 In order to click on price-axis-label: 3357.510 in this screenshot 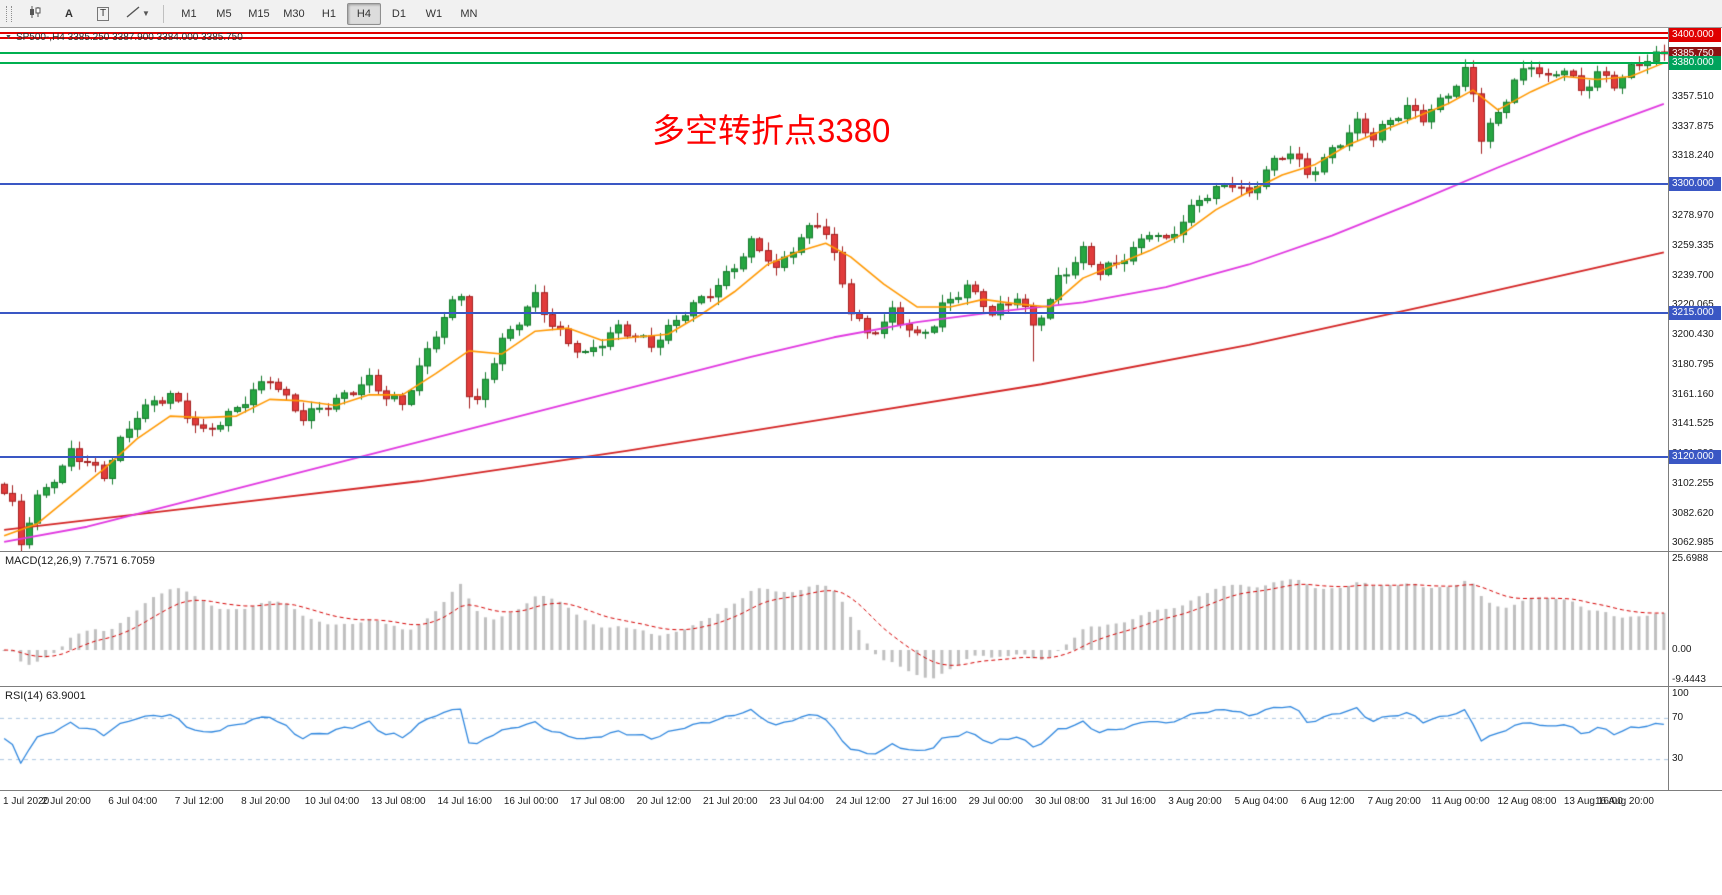, I will do `click(1693, 96)`.